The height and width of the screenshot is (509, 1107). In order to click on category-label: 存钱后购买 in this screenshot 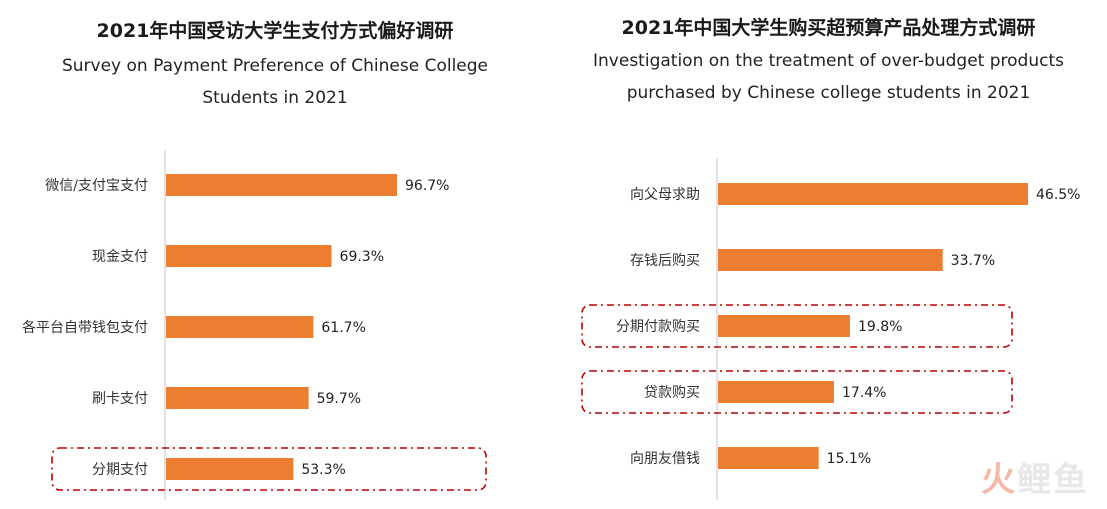, I will do `click(665, 261)`.